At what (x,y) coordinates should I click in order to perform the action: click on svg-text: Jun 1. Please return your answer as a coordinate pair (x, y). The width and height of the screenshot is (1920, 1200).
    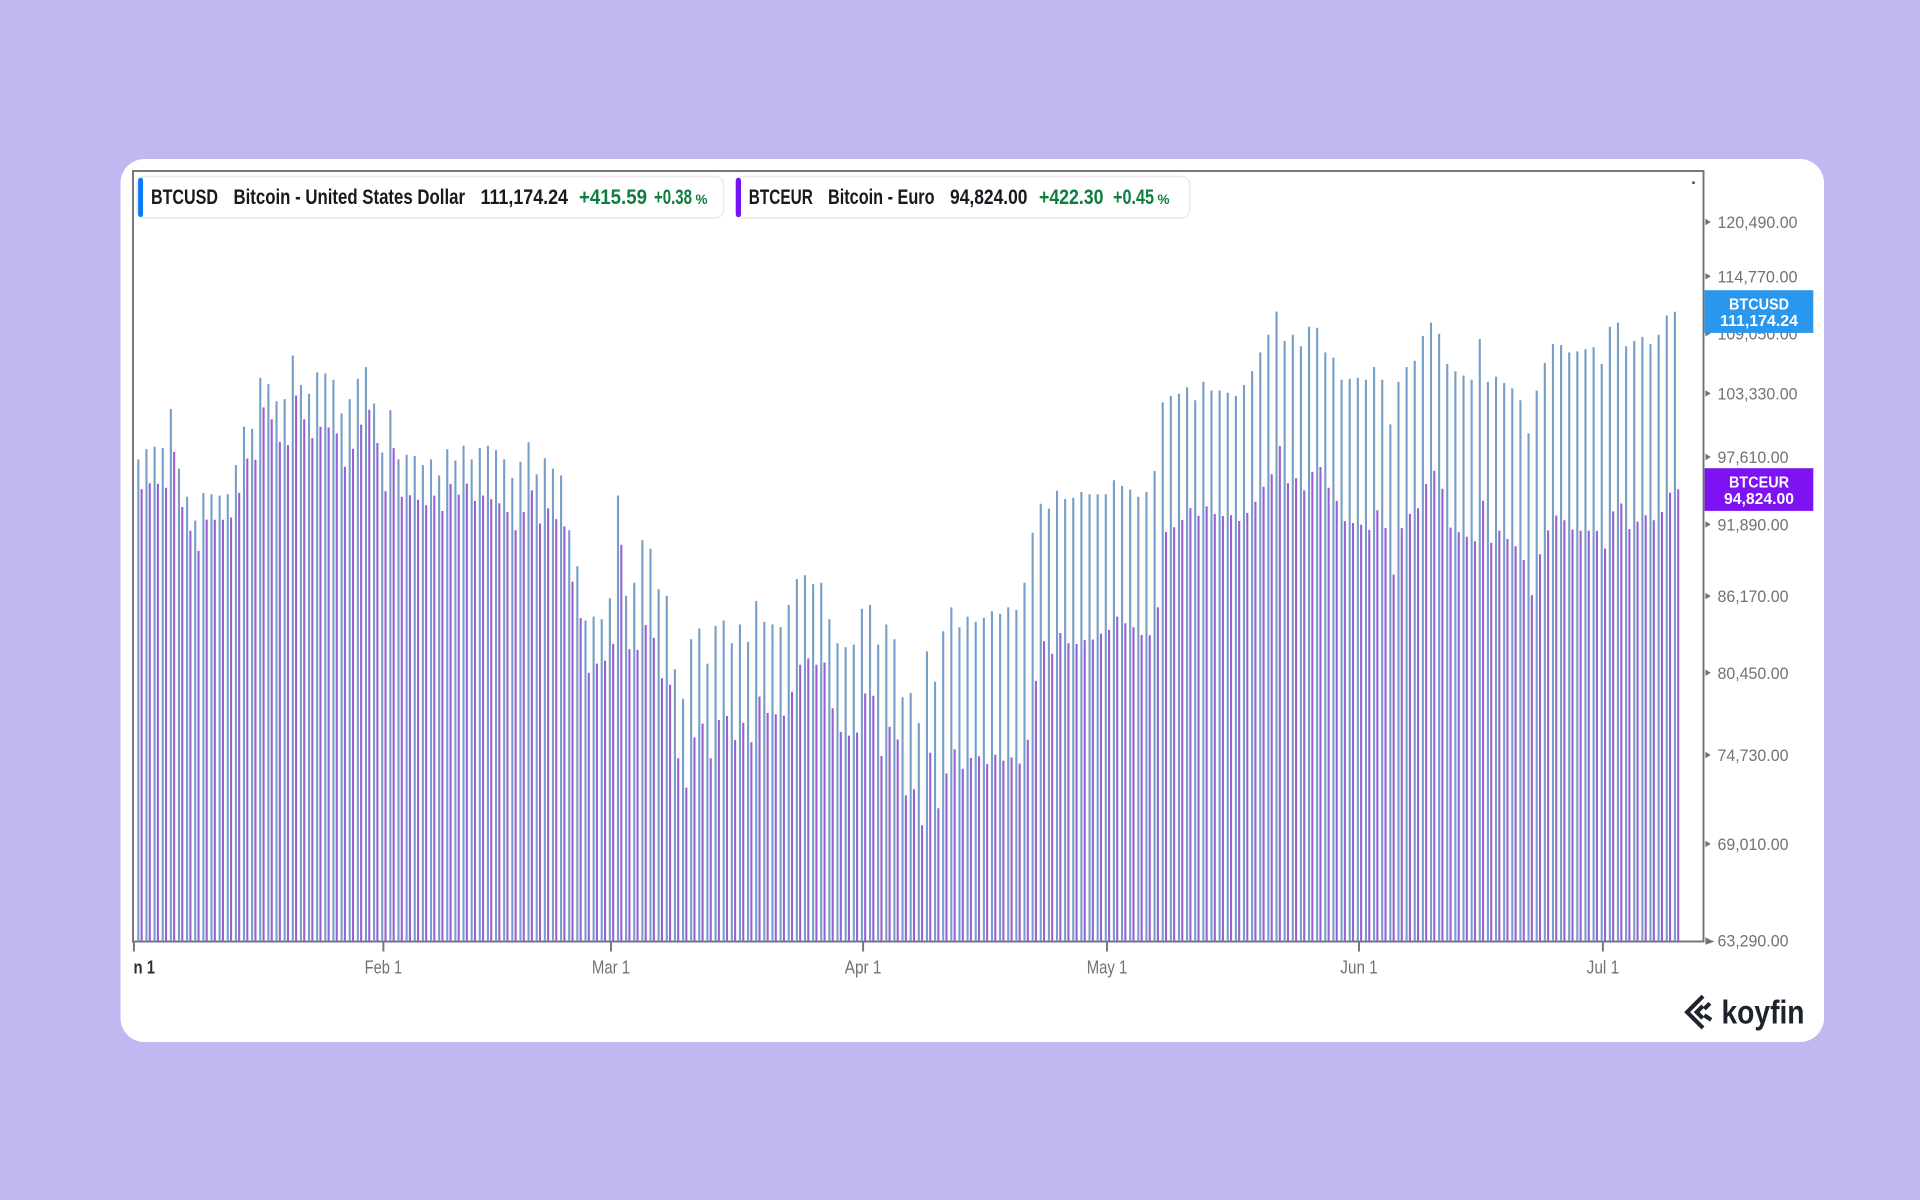
    Looking at the image, I should click on (1358, 968).